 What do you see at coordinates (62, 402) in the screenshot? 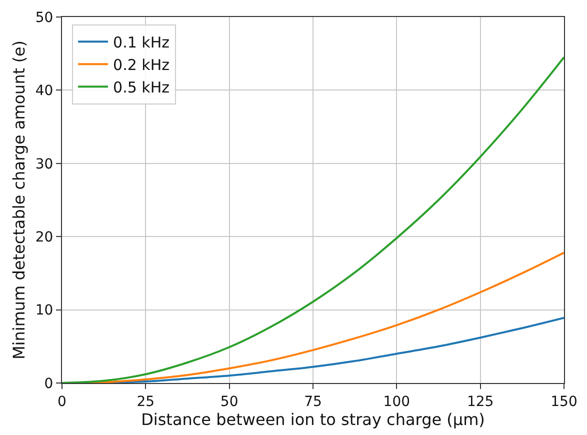
I see `x-tick-label: 0` at bounding box center [62, 402].